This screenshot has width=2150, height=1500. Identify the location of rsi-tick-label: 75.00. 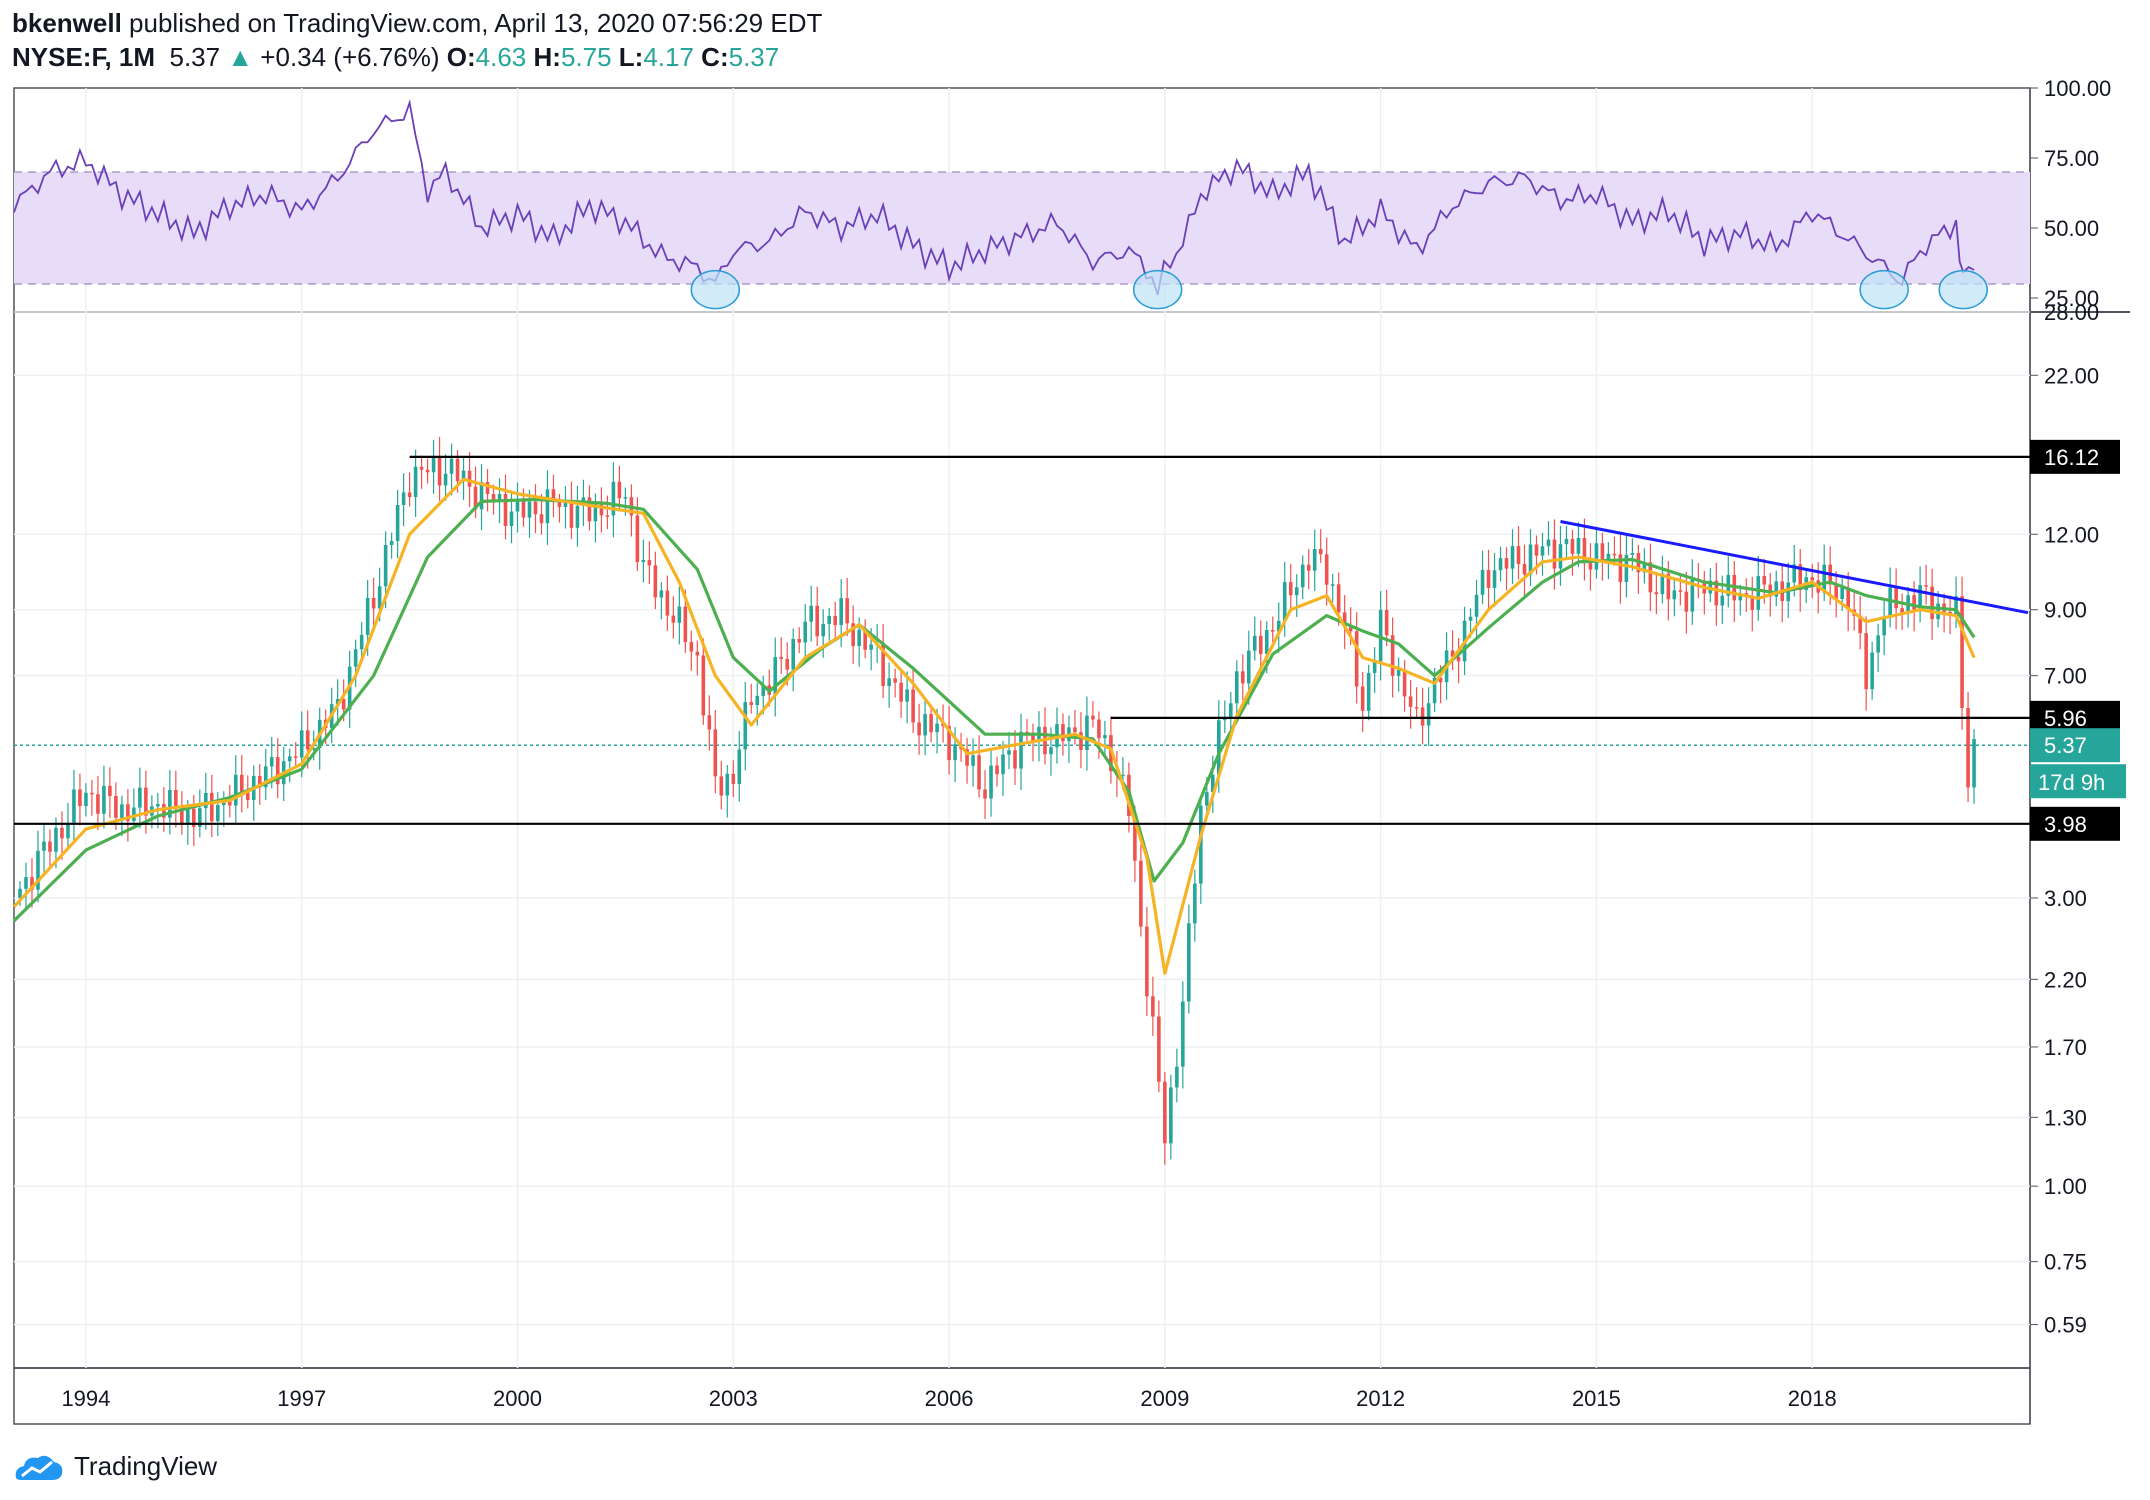
(2071, 158).